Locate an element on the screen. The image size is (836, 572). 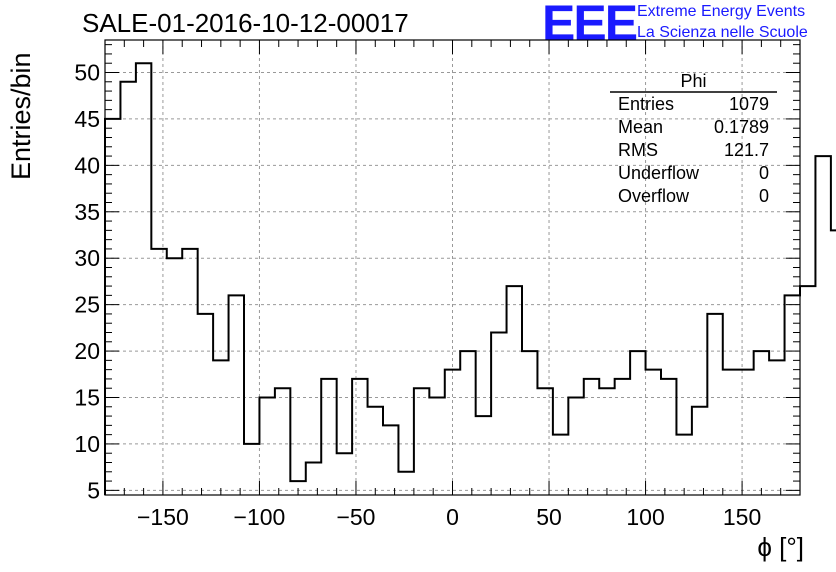
x-tick-label: 150 is located at coordinates (742, 517).